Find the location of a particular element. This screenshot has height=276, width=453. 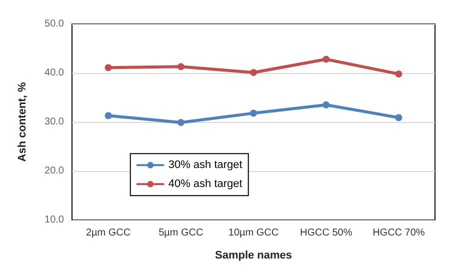

y-tick-label: 10.0 is located at coordinates (54, 220).